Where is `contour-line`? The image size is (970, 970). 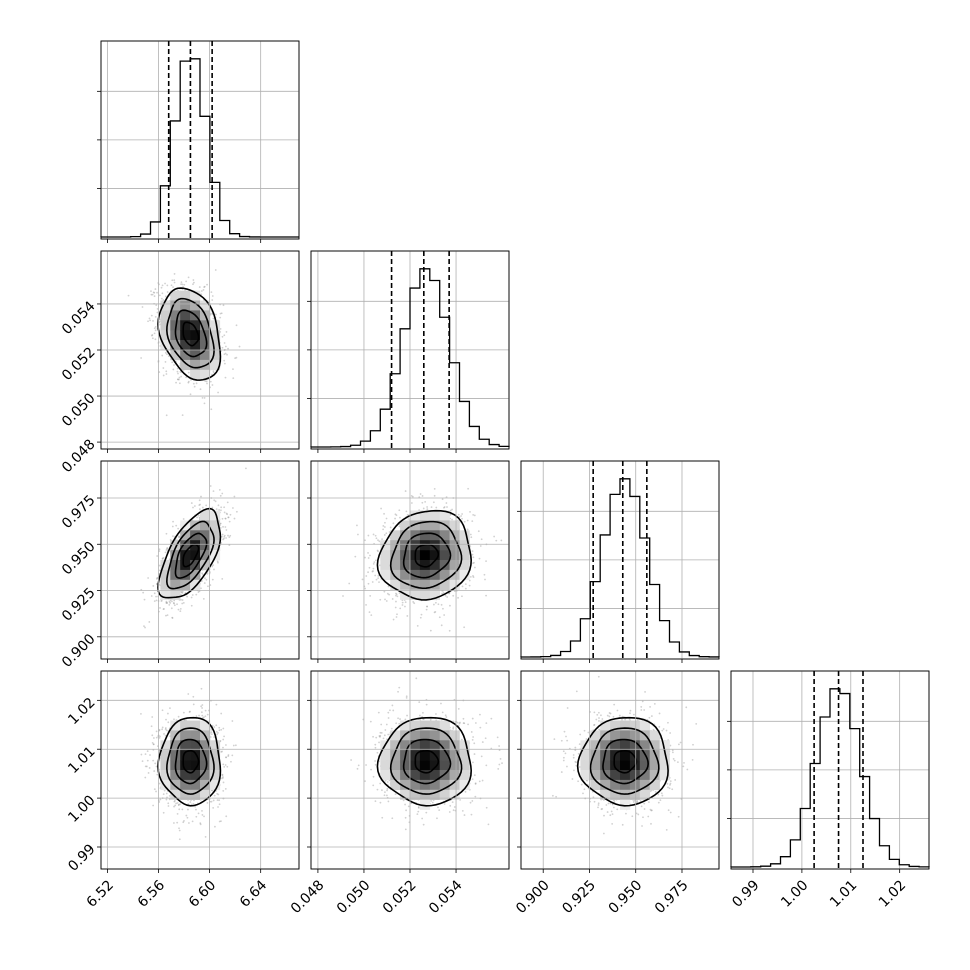
contour-line is located at coordinates (190, 333).